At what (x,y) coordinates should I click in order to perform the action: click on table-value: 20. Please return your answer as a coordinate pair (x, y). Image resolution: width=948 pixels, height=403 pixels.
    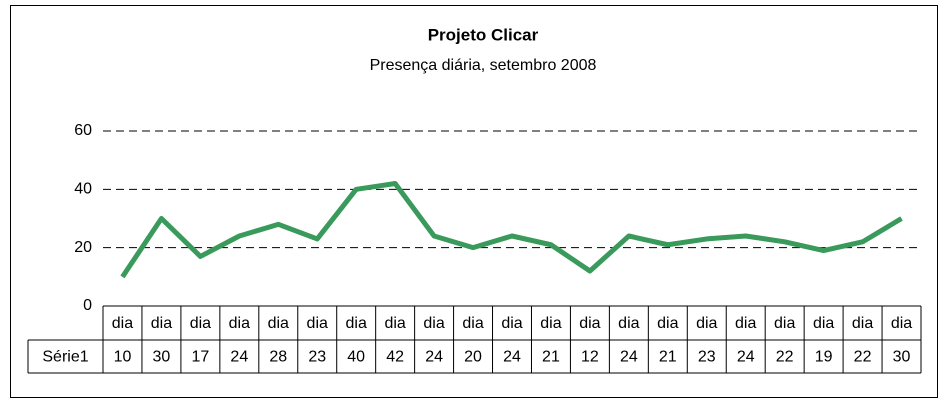
    Looking at the image, I should click on (473, 357).